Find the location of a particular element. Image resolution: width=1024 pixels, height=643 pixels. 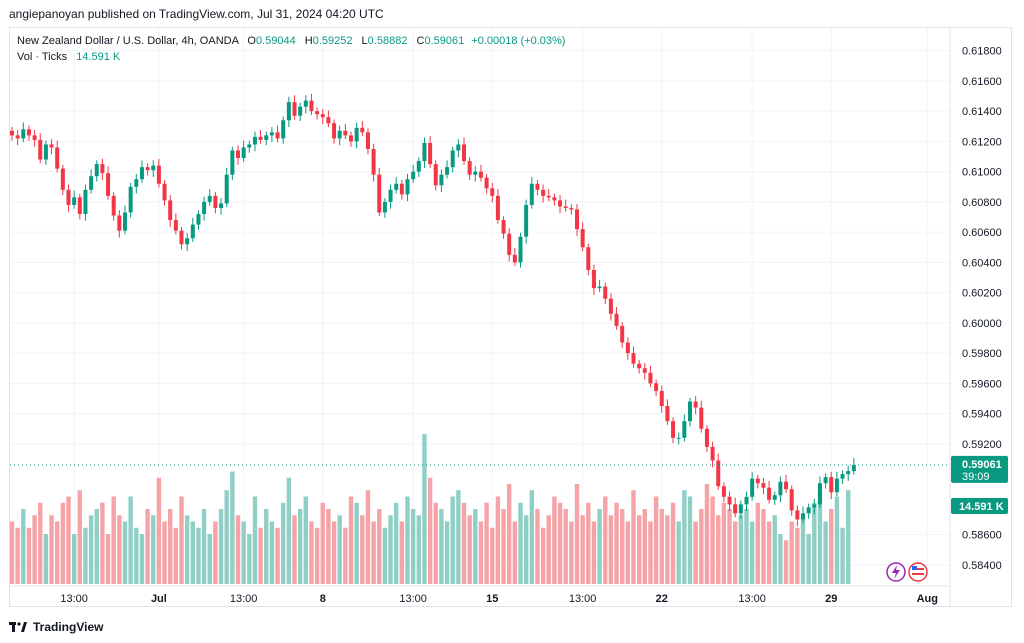

legend-change: +0.00018 (+0.03%) is located at coordinates (518, 41).